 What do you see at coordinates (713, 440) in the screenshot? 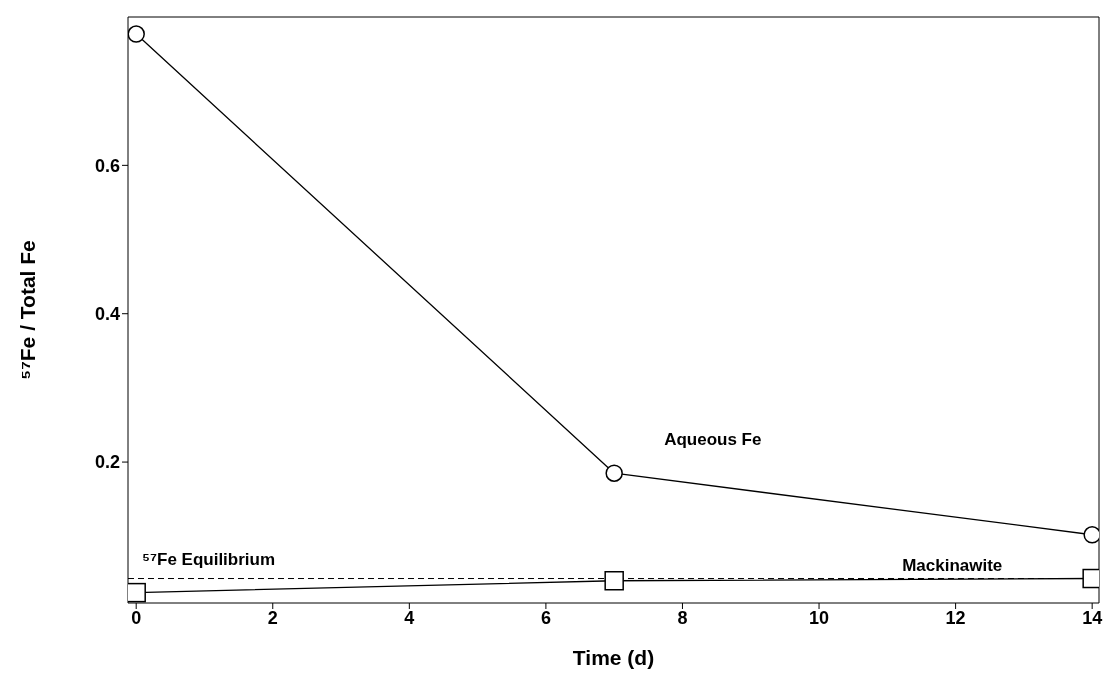
I see `series-label: Aqueous Fe` at bounding box center [713, 440].